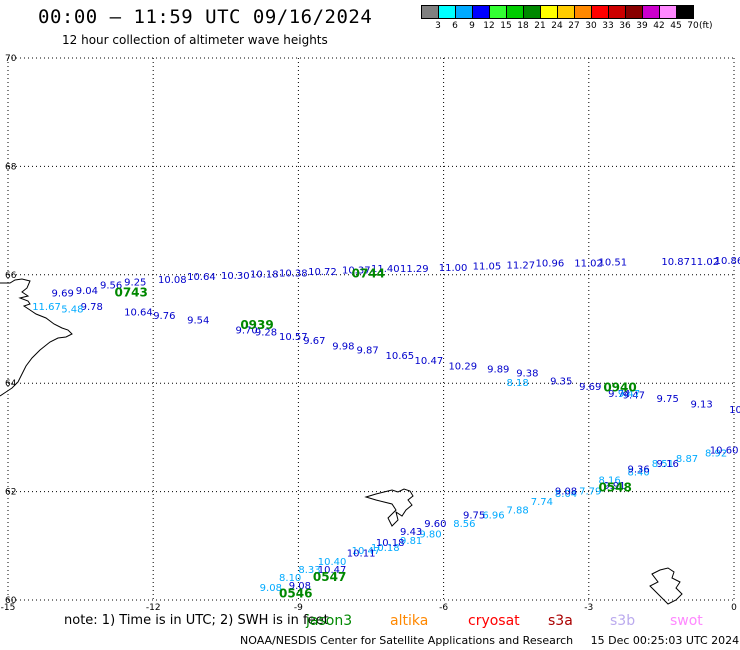  What do you see at coordinates (266, 333) in the screenshot?
I see `swh-value: 9.28` at bounding box center [266, 333].